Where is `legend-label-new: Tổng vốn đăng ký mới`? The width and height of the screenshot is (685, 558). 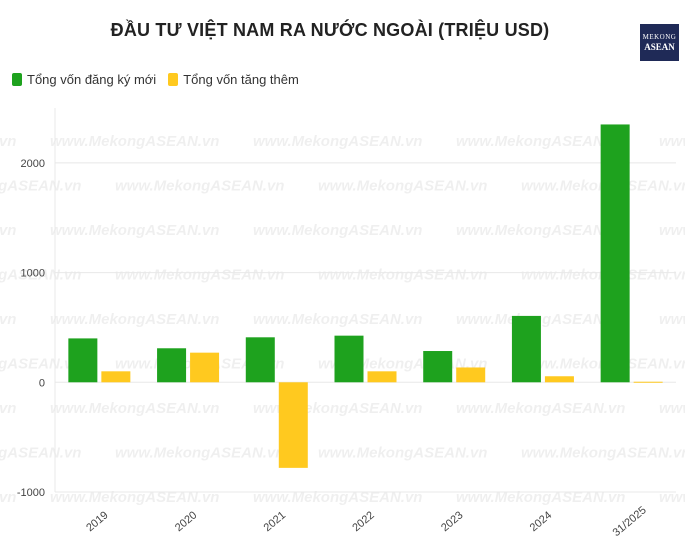
legend-label-new: Tổng vốn đăng ký mới is located at coordinates (92, 79).